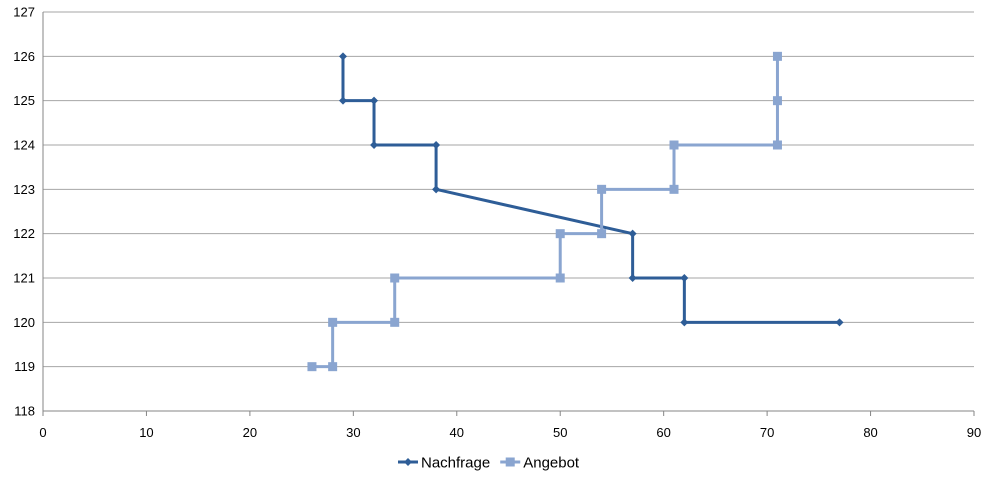 The width and height of the screenshot is (991, 480). Describe the element at coordinates (24, 12) in the screenshot. I see `y-tick-label: 127` at that location.